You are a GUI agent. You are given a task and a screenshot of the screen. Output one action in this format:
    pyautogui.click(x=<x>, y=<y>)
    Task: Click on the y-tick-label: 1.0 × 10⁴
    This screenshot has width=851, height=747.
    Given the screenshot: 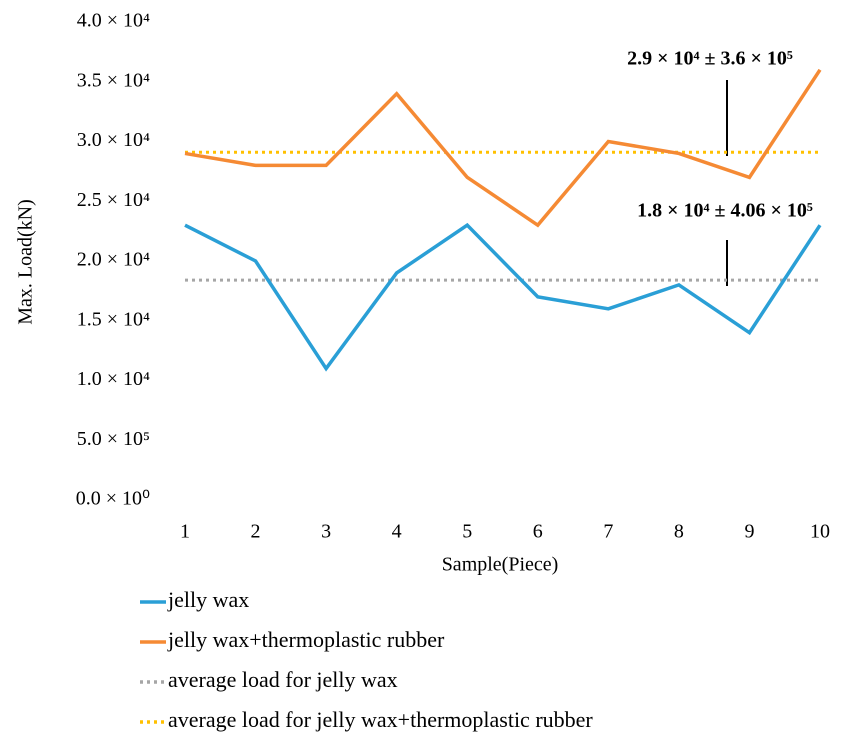 What is the action you would take?
    pyautogui.click(x=113, y=379)
    